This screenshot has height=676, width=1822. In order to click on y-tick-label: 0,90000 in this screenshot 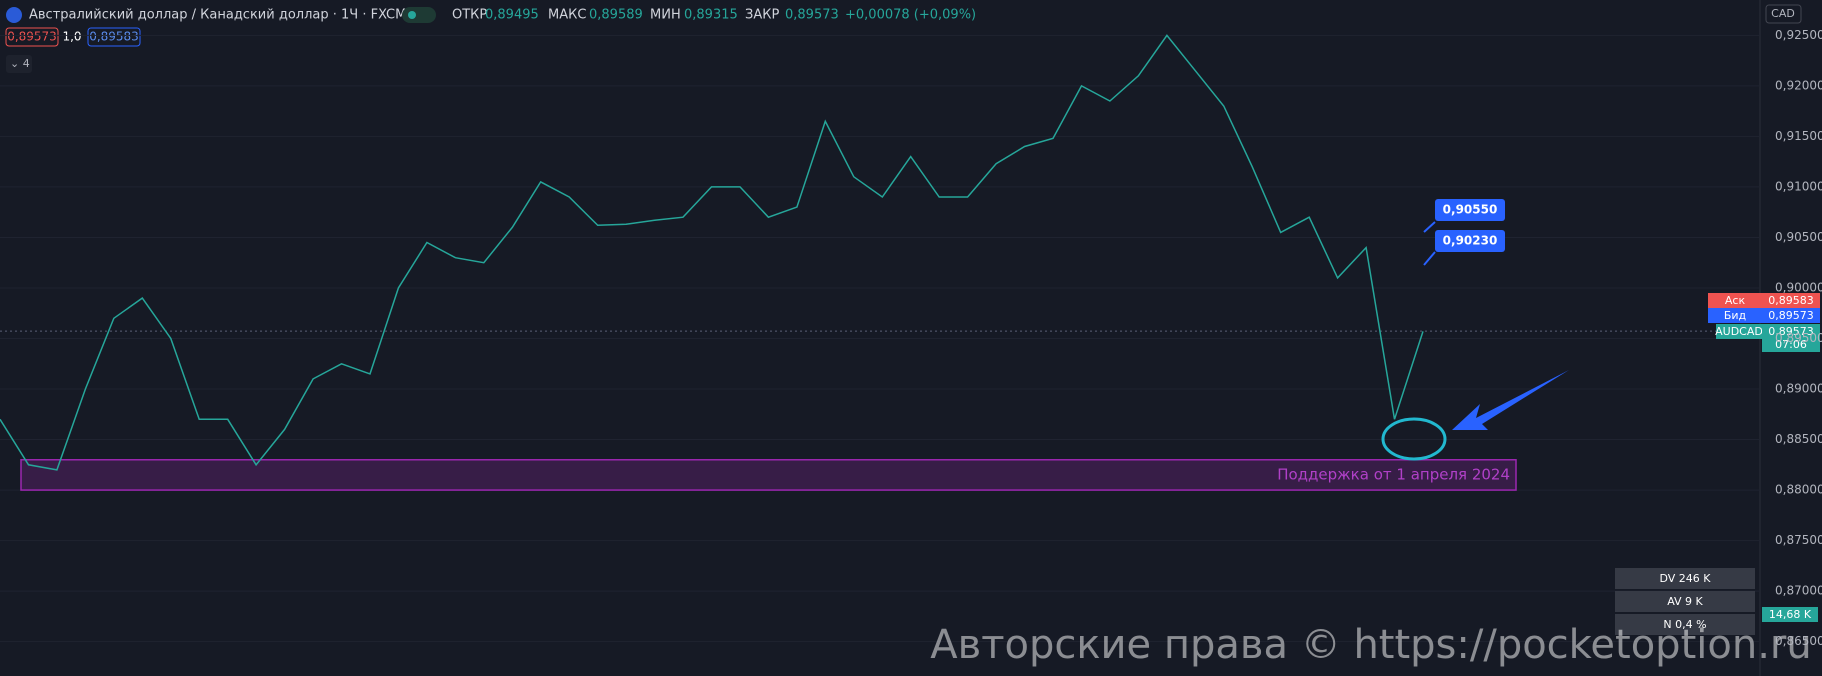, I will do `click(1798, 287)`.